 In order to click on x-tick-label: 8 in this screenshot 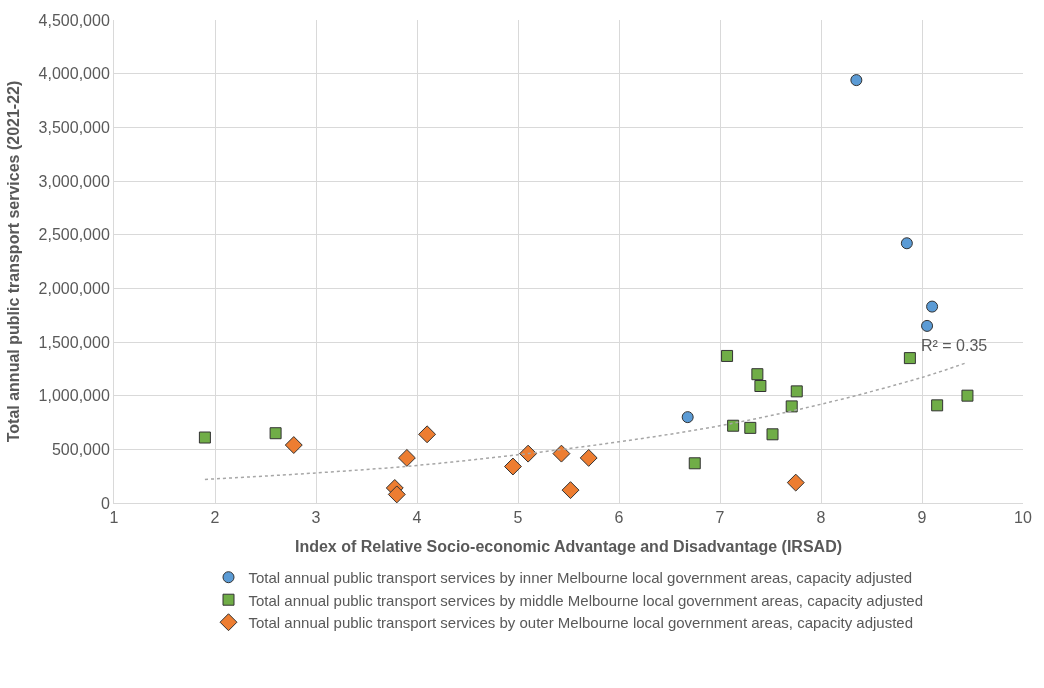, I will do `click(821, 518)`.